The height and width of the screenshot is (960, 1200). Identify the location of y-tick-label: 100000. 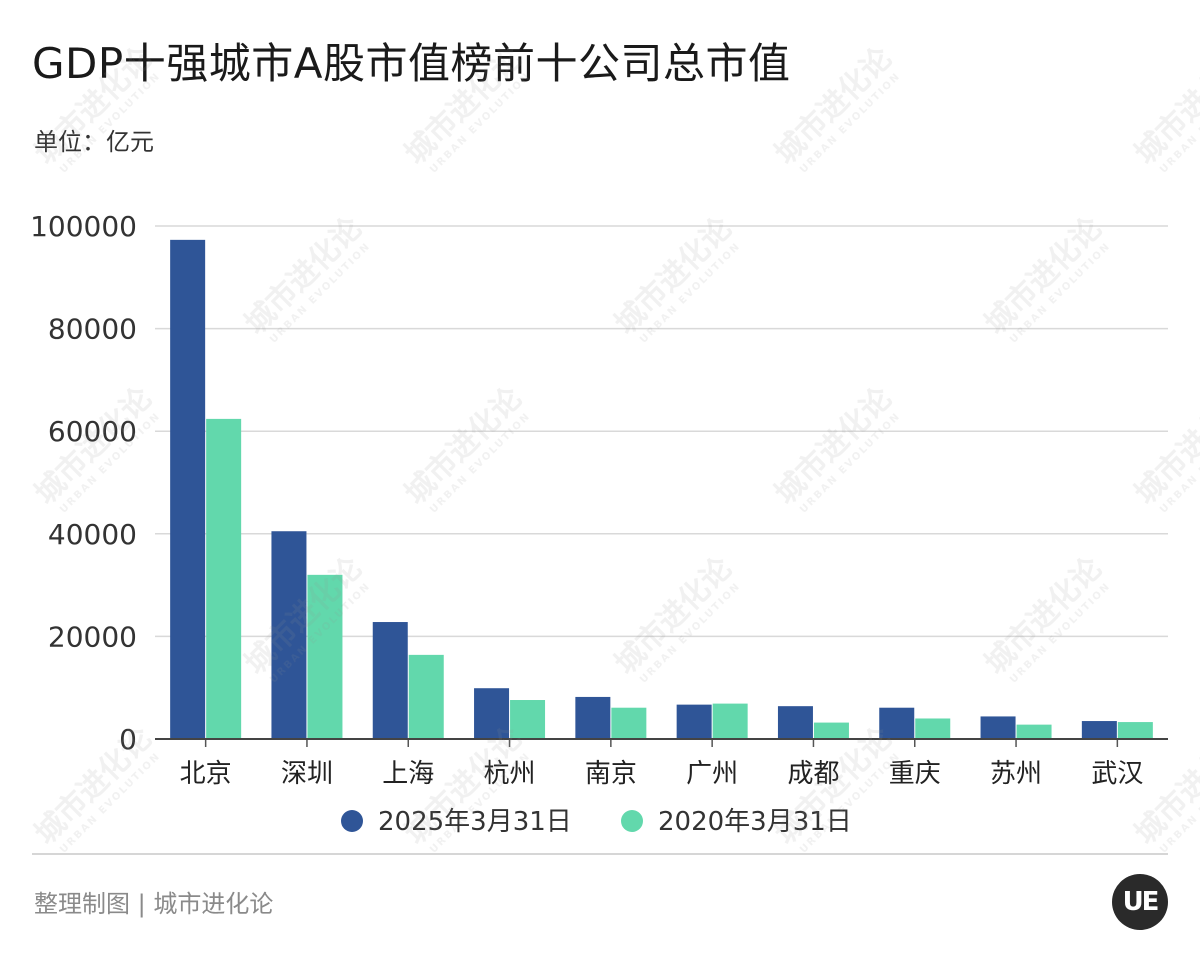
(83, 226).